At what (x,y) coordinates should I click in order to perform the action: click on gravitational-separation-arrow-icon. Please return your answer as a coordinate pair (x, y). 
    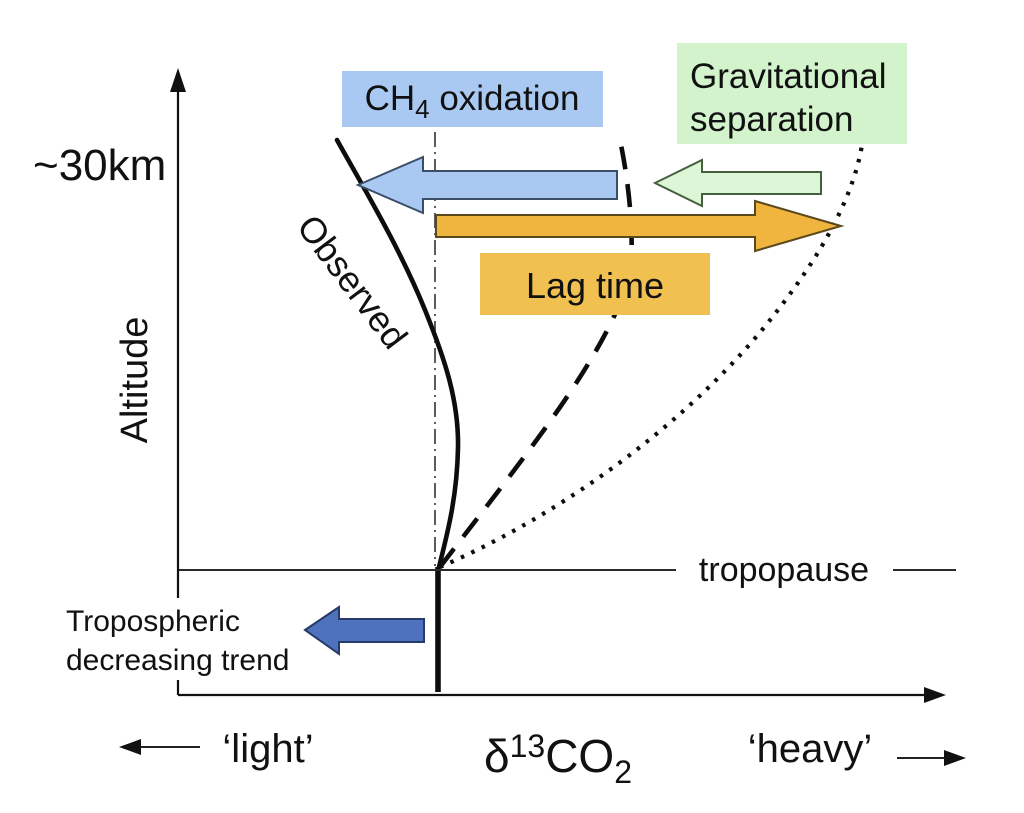
    Looking at the image, I should click on (737, 183).